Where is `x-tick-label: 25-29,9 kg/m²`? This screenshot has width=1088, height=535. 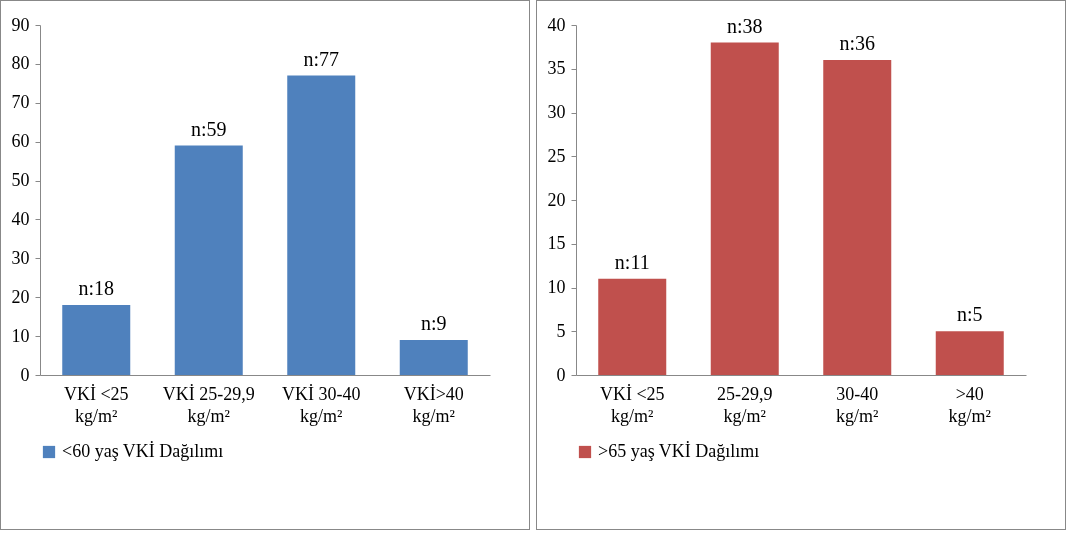 x-tick-label: 25-29,9 kg/m² is located at coordinates (745, 404).